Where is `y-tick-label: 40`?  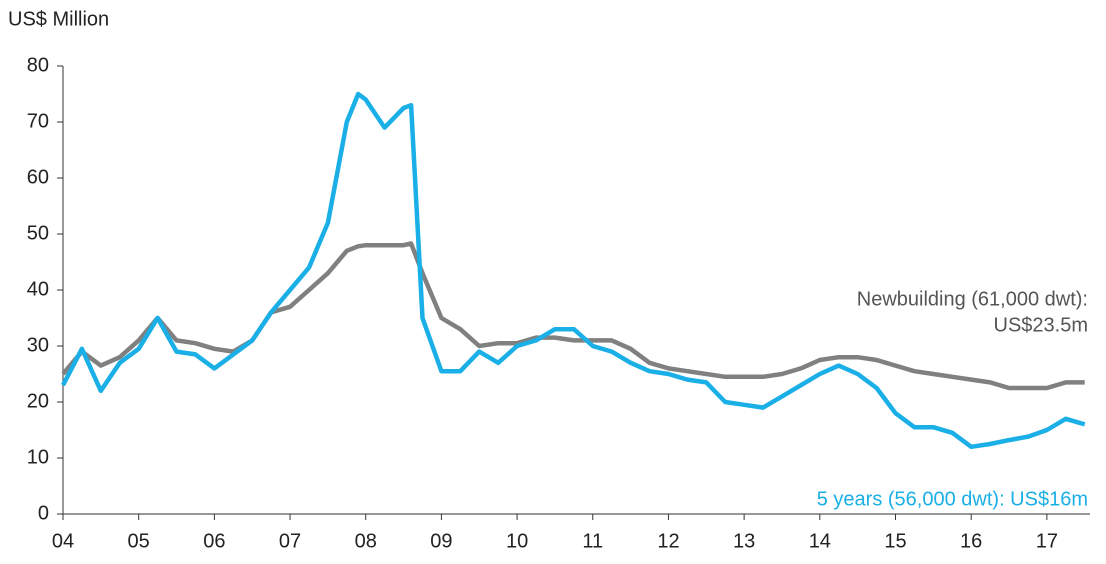
y-tick-label: 40 is located at coordinates (38, 289).